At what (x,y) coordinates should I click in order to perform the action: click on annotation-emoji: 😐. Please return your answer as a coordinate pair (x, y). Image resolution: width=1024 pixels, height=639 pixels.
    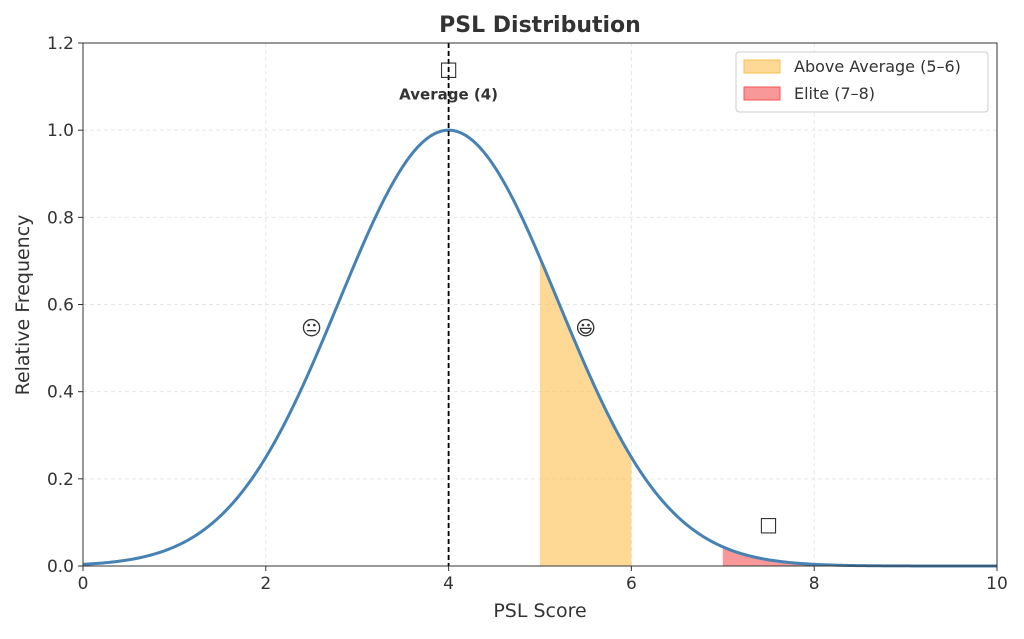
    Looking at the image, I should click on (311, 328).